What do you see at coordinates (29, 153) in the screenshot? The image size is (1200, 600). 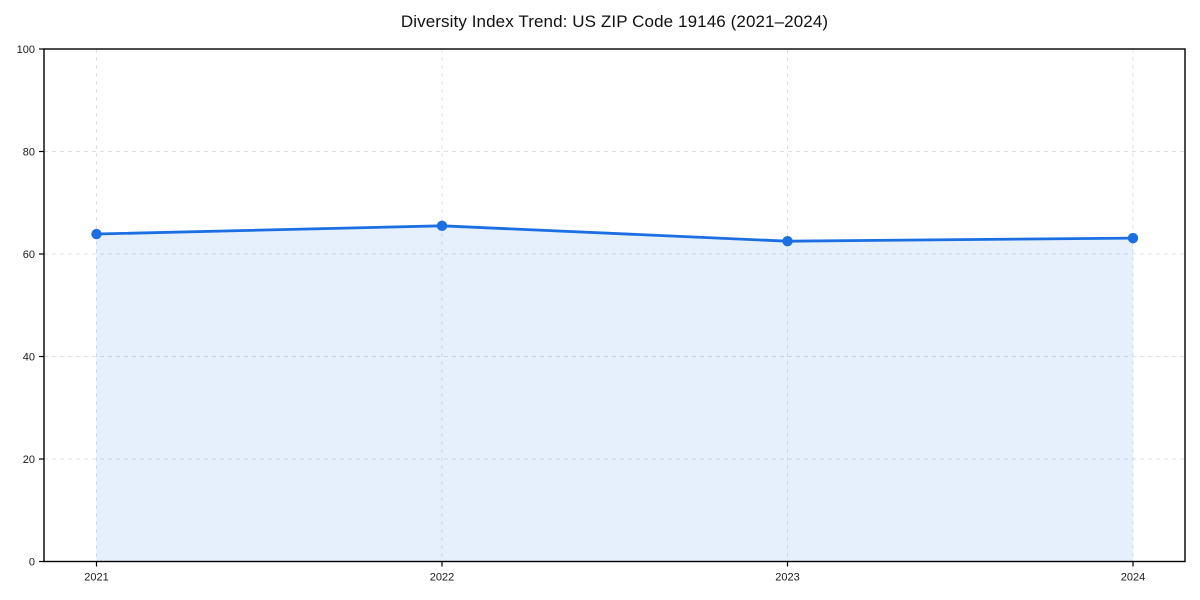 I see `y-tick-label: 80` at bounding box center [29, 153].